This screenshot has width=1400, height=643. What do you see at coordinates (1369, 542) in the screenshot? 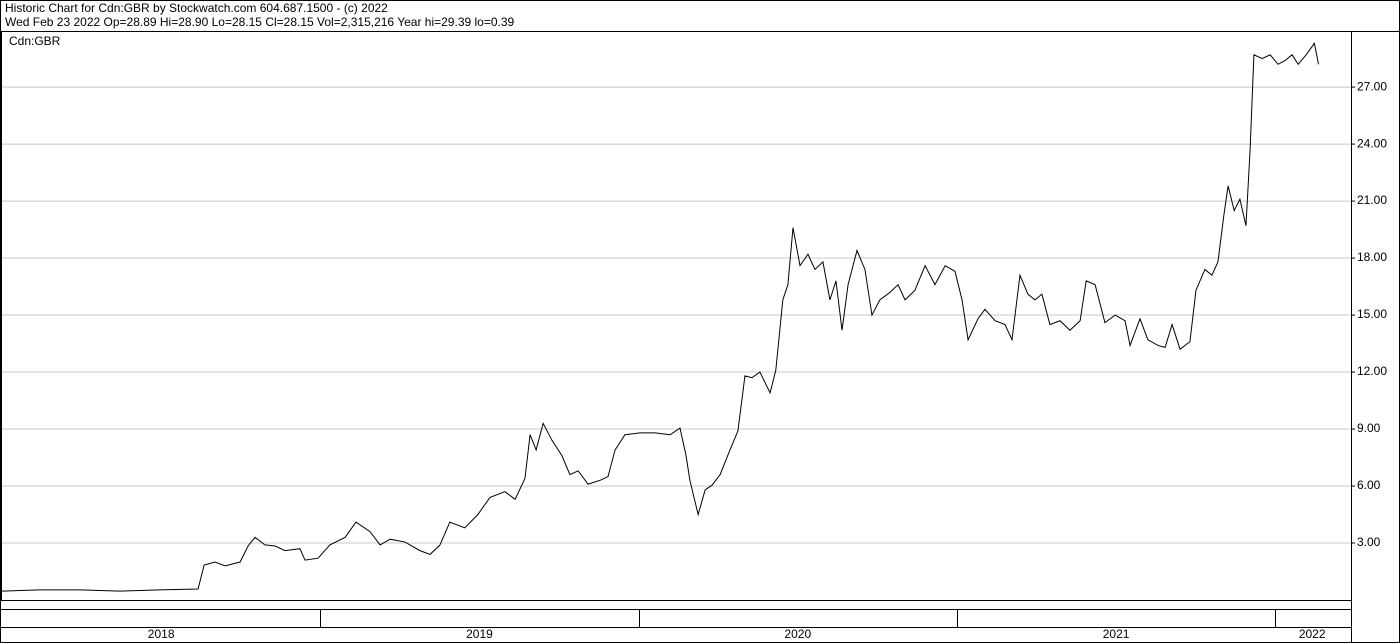
I see `y-tick-label: 3.00` at bounding box center [1369, 542].